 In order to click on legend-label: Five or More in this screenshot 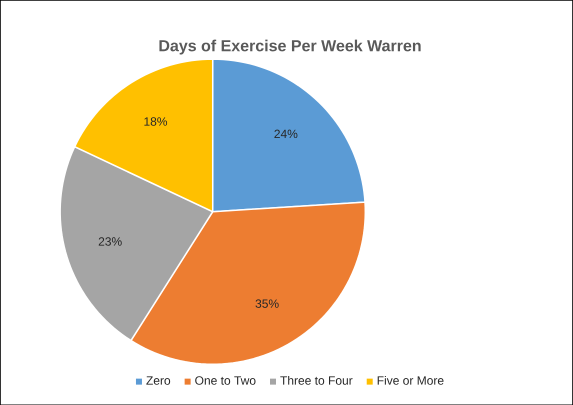, I will do `click(411, 380)`.